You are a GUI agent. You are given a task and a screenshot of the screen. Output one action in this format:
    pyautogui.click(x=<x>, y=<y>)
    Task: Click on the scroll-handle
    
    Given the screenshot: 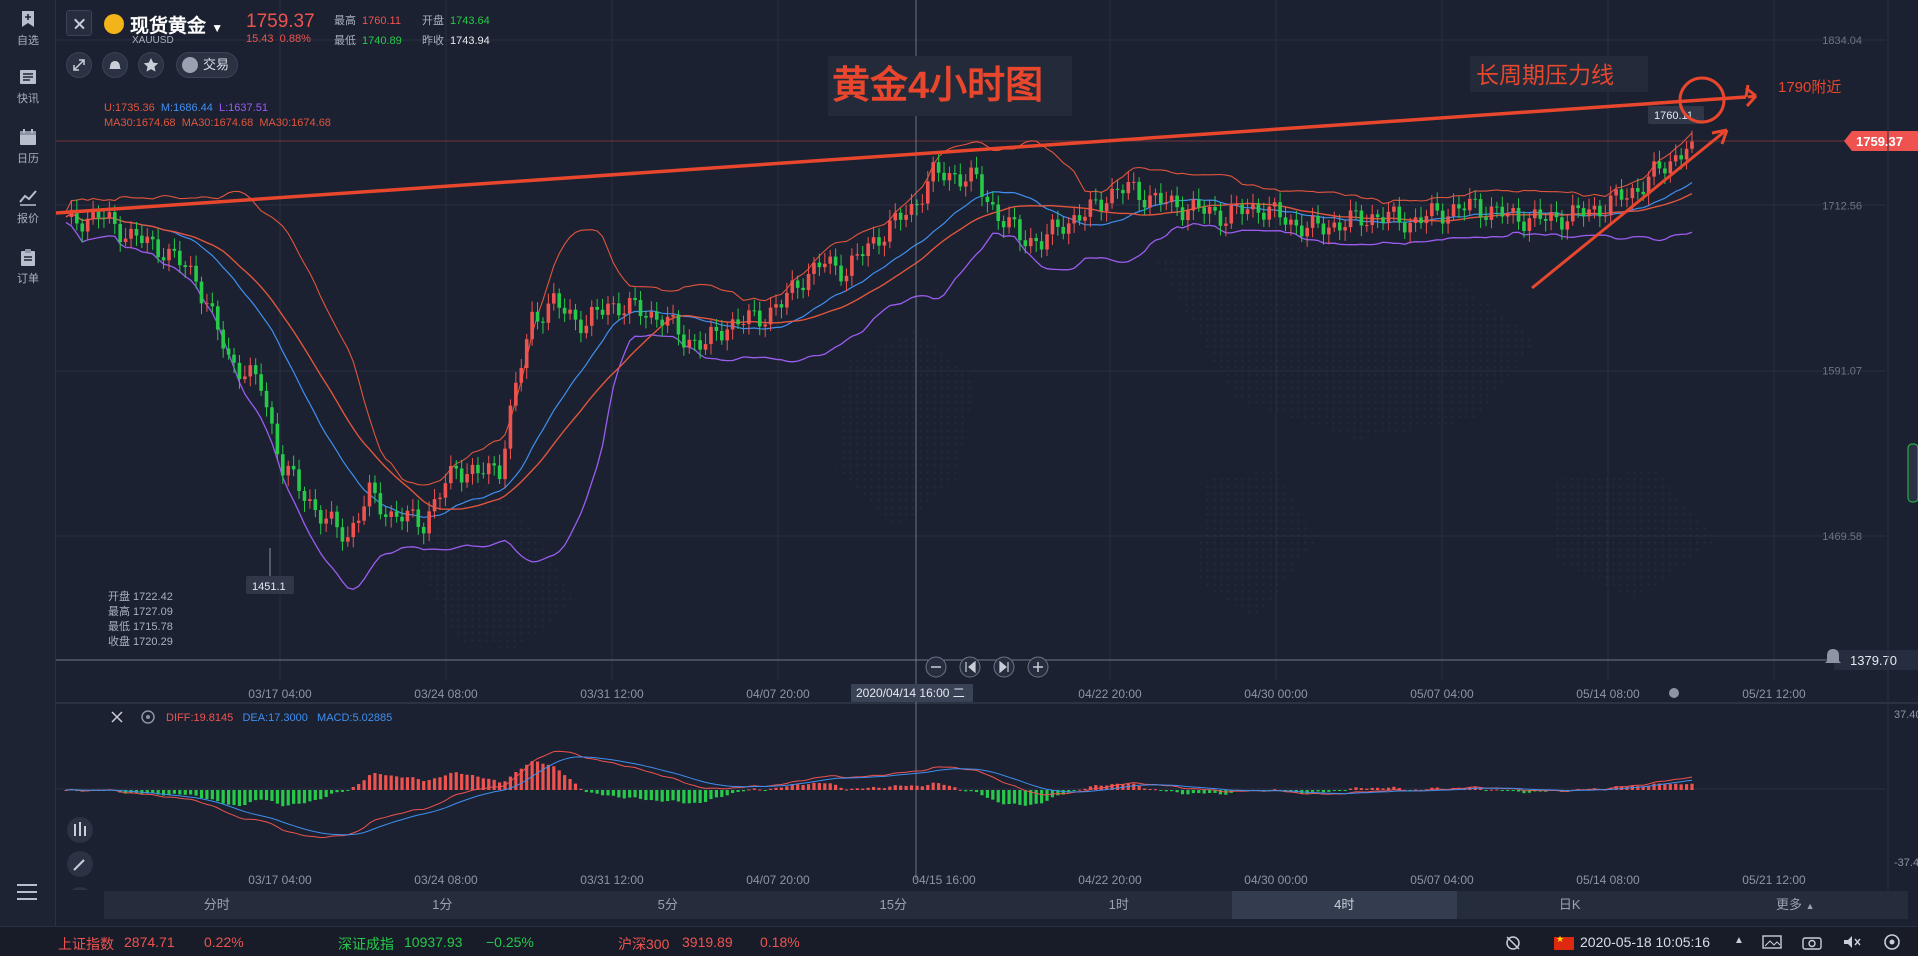 What is the action you would take?
    pyautogui.click(x=1912, y=473)
    